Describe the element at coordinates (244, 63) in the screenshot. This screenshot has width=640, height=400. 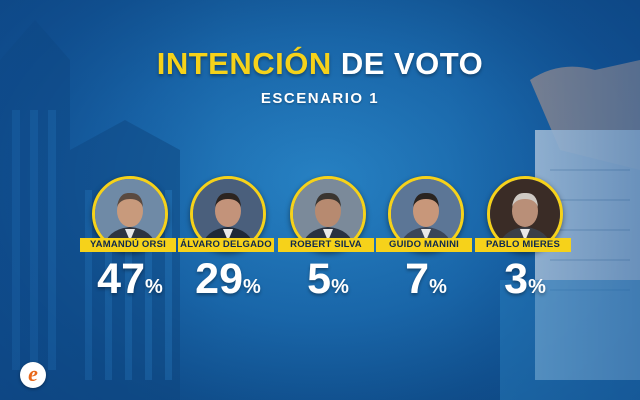
I see `title-highlight: INTENCIÓN` at that location.